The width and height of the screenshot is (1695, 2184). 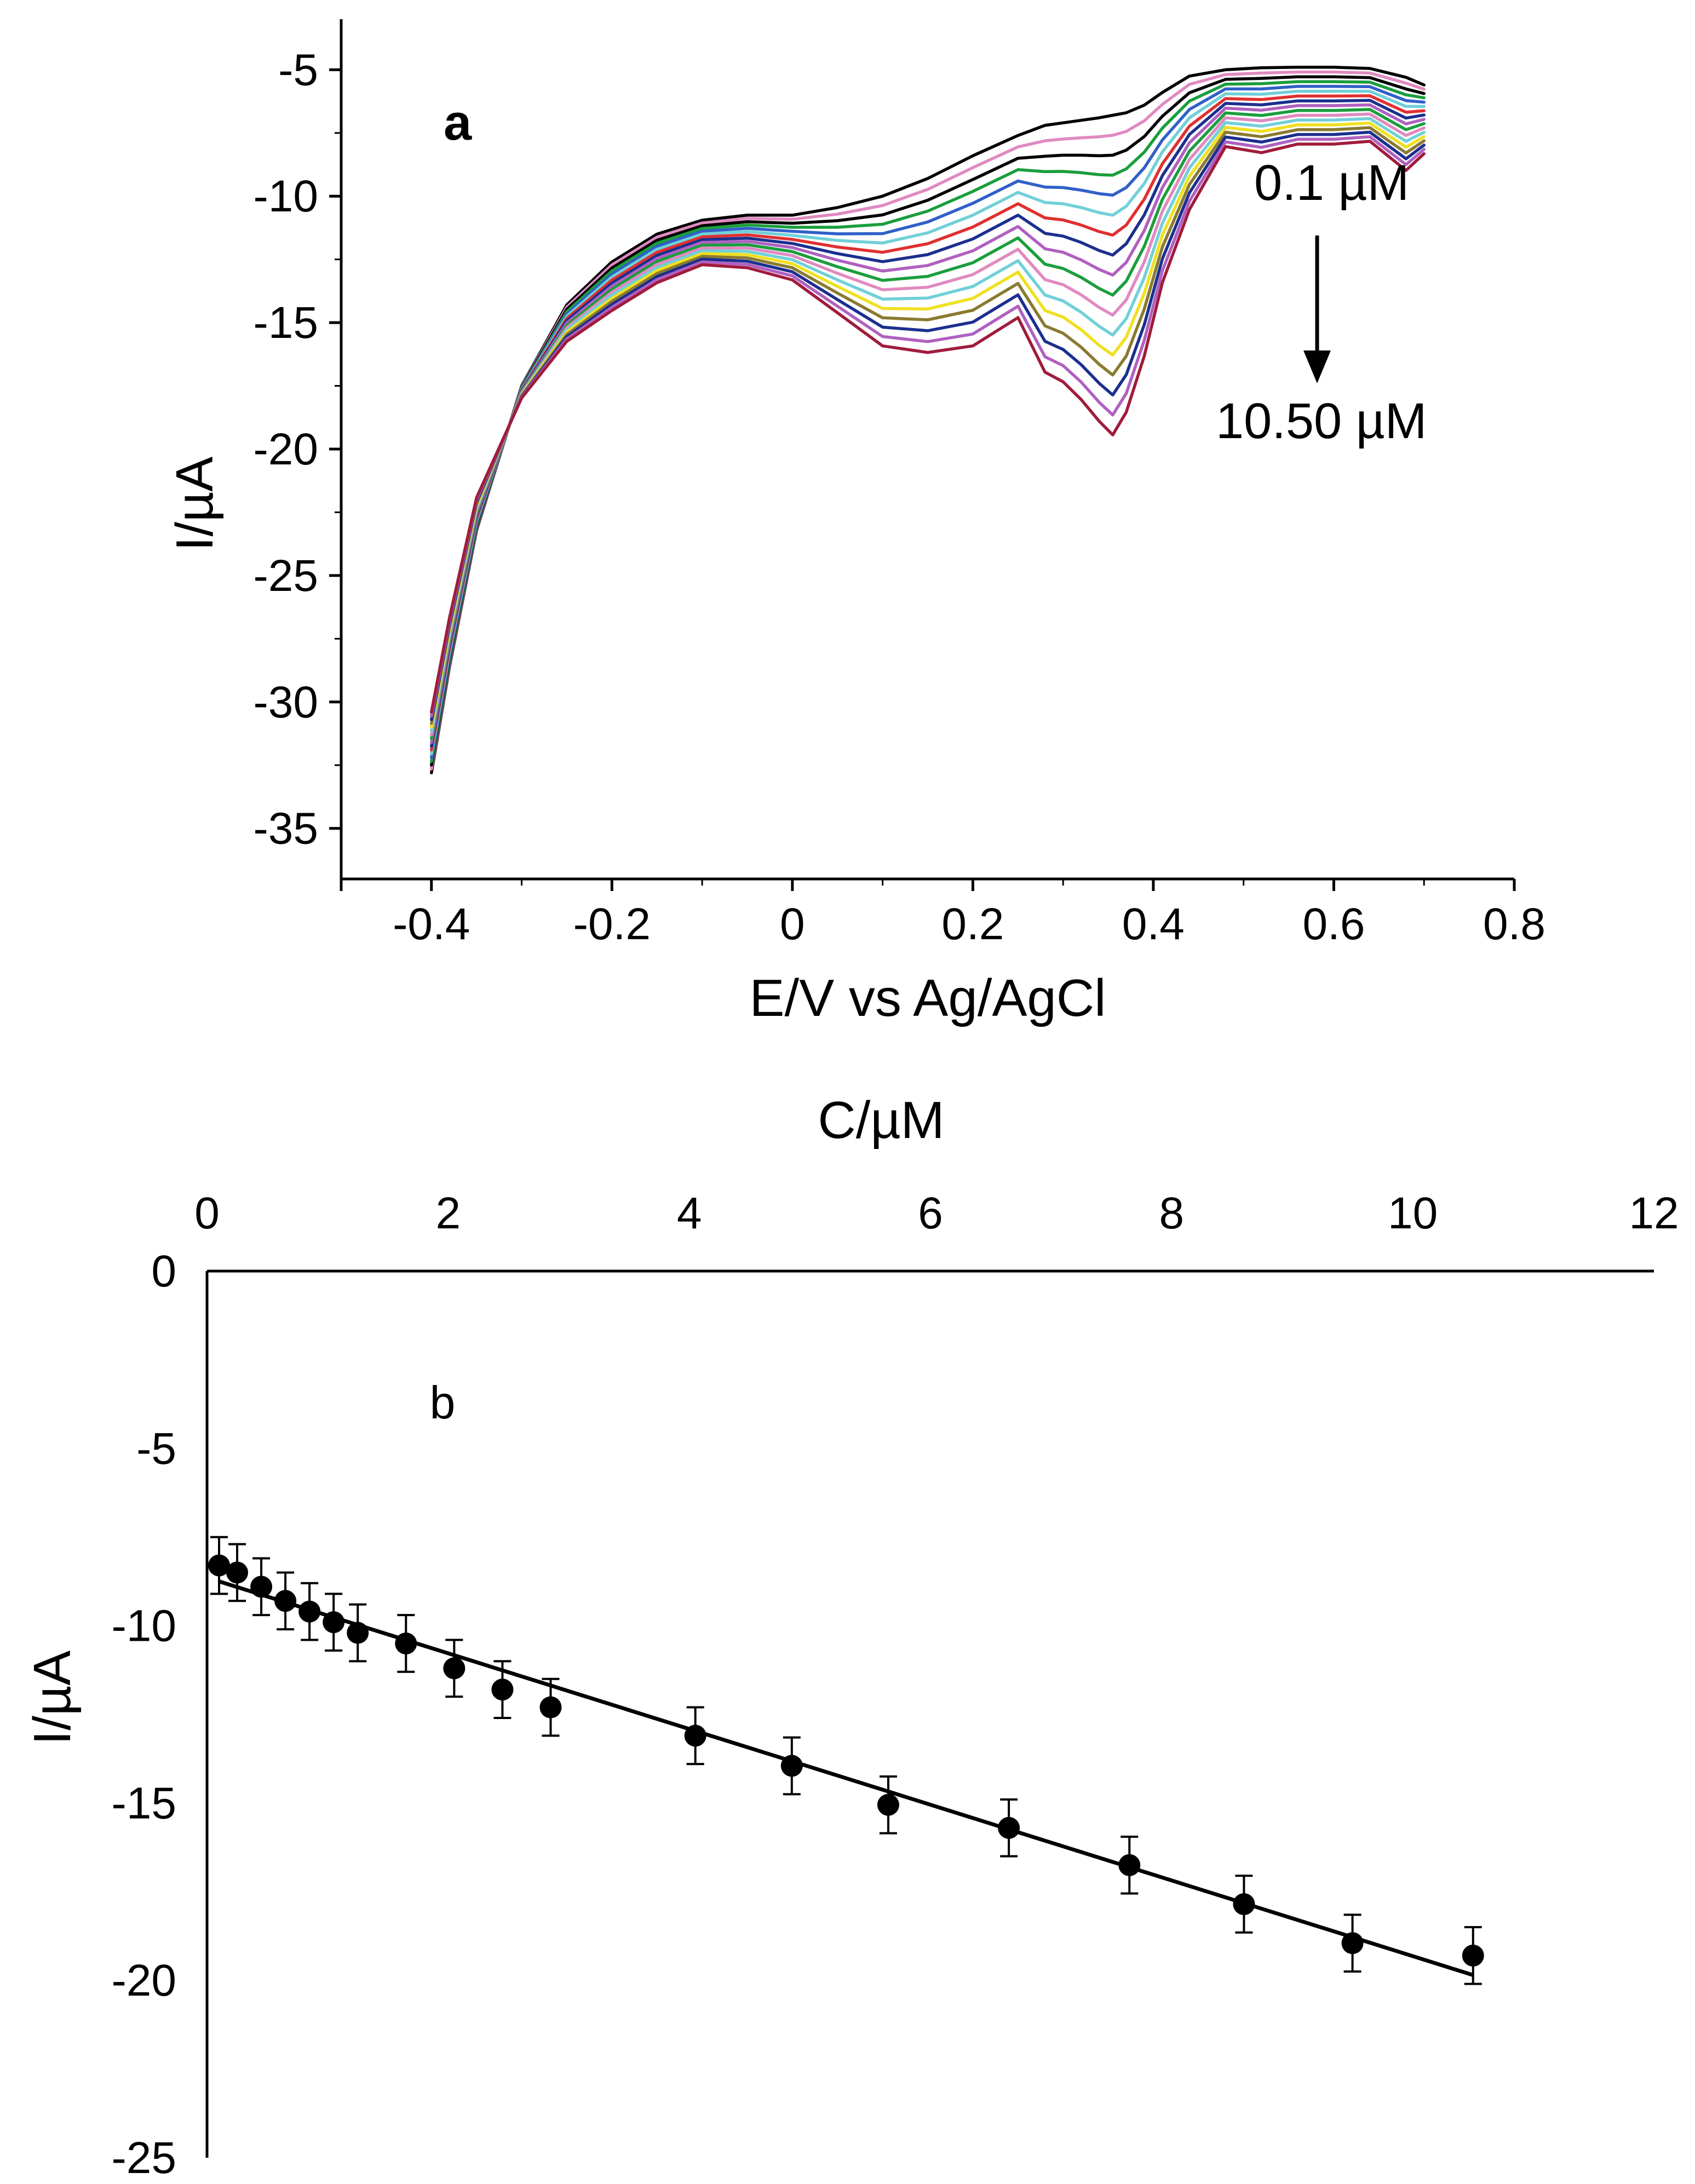 I want to click on x-tick-label-b: 12, so click(x=1654, y=1213).